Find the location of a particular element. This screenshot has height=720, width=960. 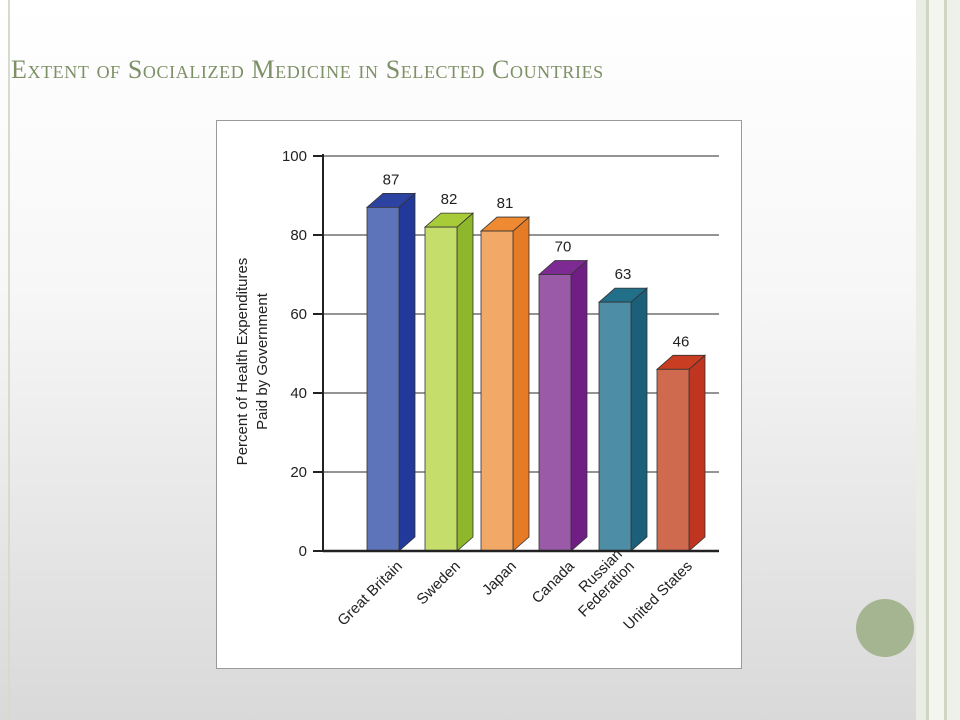

y-tick-label: 80 is located at coordinates (298, 235).